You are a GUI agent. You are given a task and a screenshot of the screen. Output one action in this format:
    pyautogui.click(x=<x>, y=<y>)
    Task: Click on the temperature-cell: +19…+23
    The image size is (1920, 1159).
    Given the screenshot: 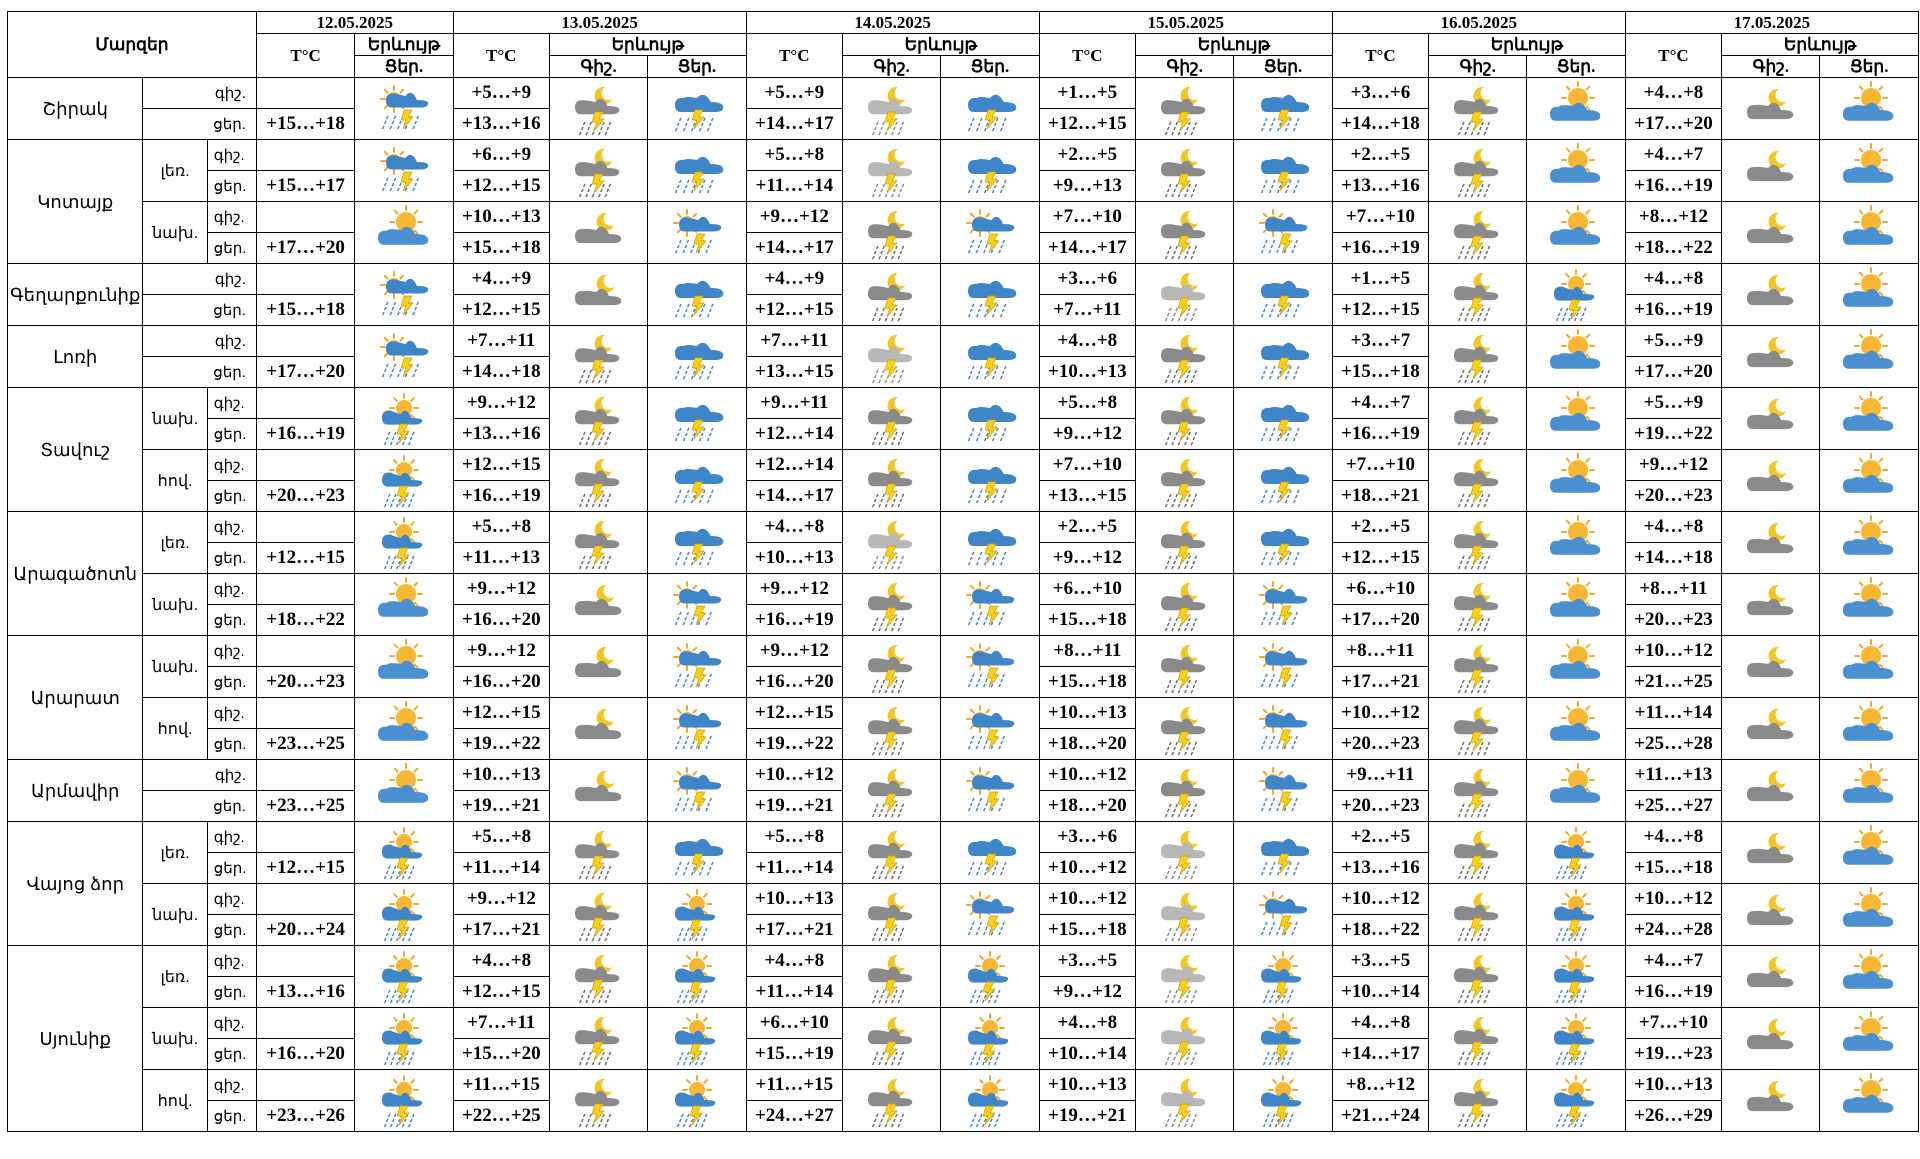 What is the action you would take?
    pyautogui.click(x=1673, y=1054)
    